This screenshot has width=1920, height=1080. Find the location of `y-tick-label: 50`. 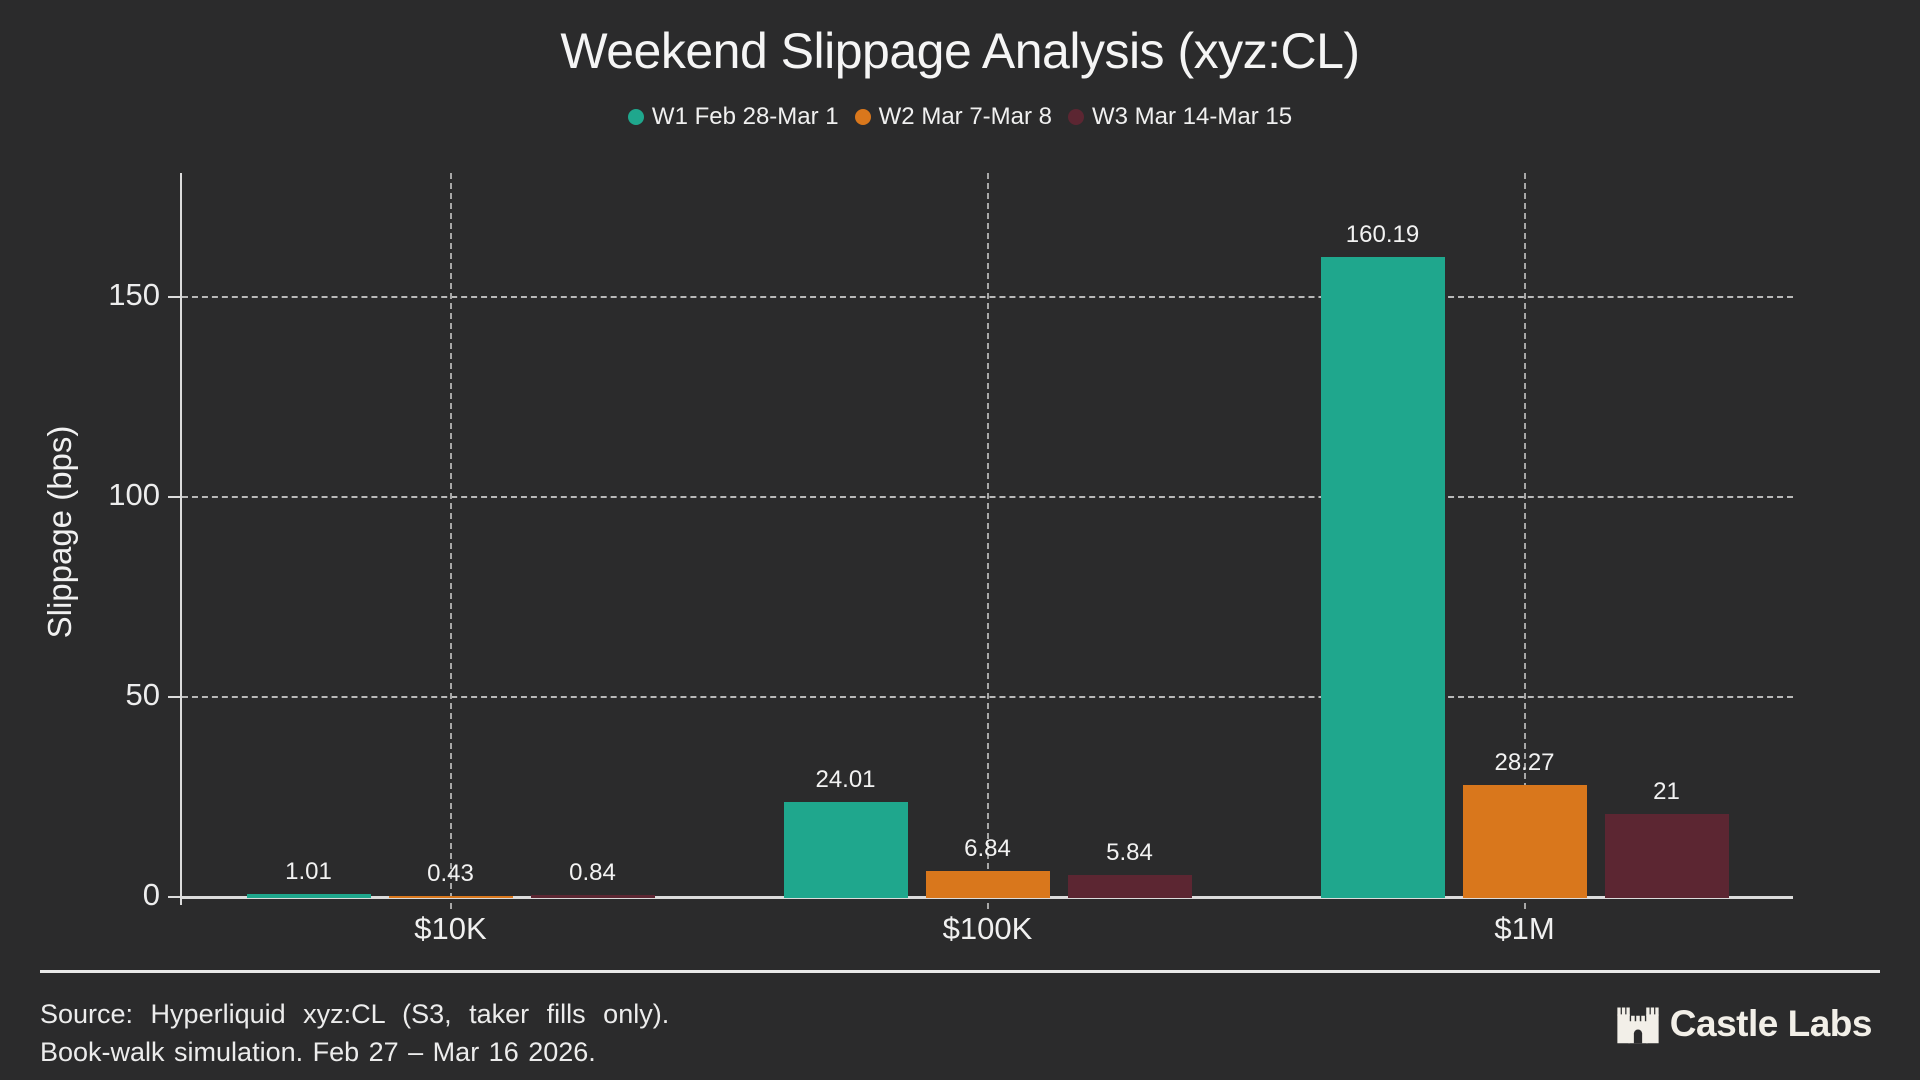

y-tick-label: 50 is located at coordinates (142, 694).